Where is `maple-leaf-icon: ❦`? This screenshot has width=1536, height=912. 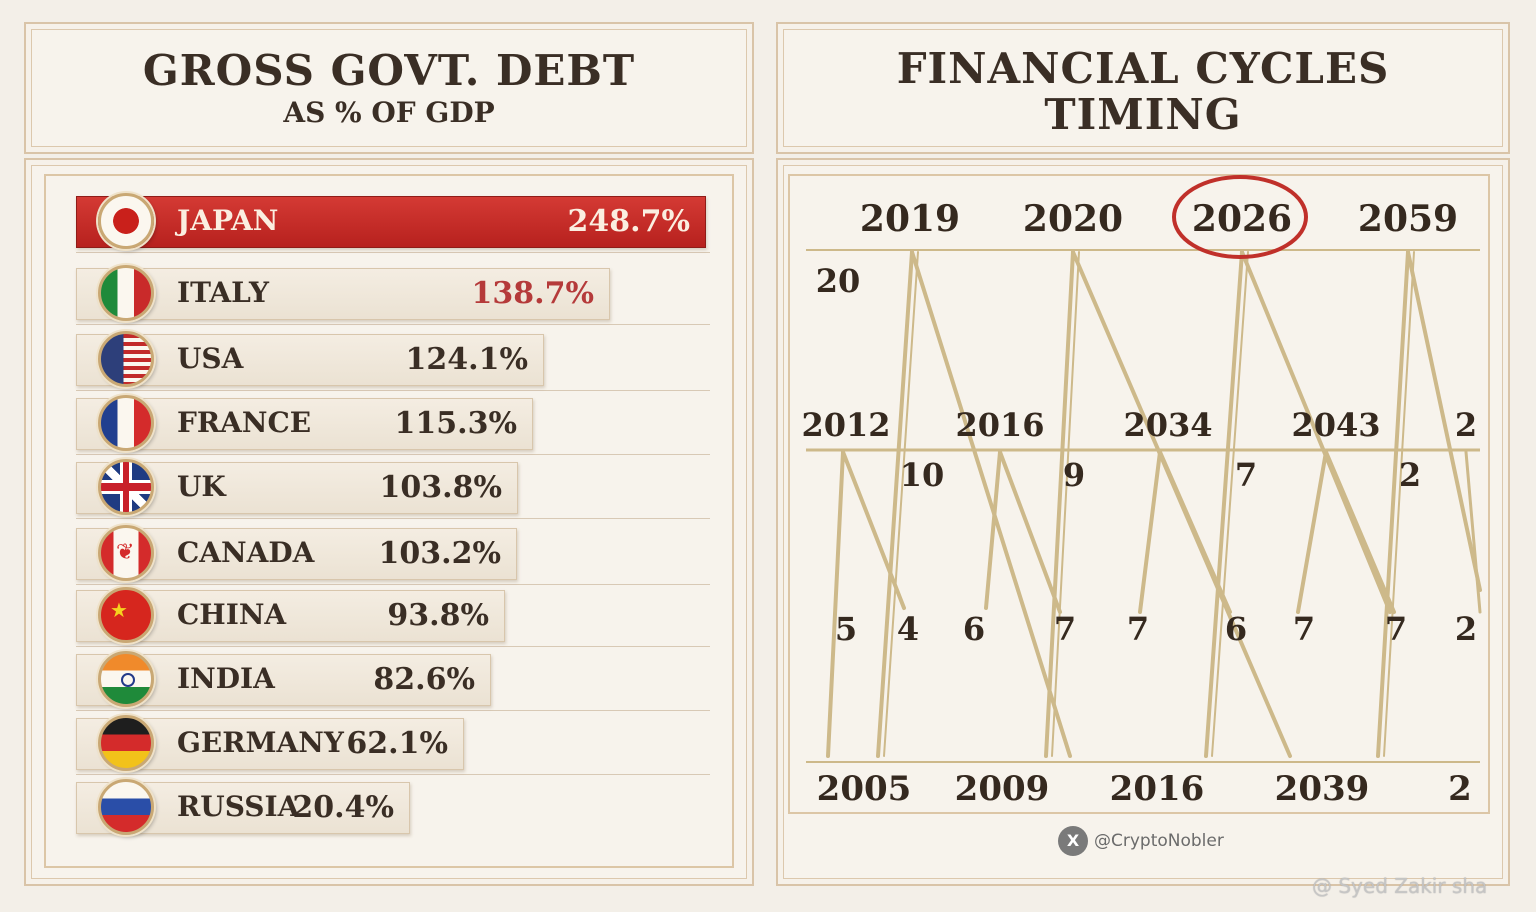
maple-leaf-icon: ❦ is located at coordinates (125, 552).